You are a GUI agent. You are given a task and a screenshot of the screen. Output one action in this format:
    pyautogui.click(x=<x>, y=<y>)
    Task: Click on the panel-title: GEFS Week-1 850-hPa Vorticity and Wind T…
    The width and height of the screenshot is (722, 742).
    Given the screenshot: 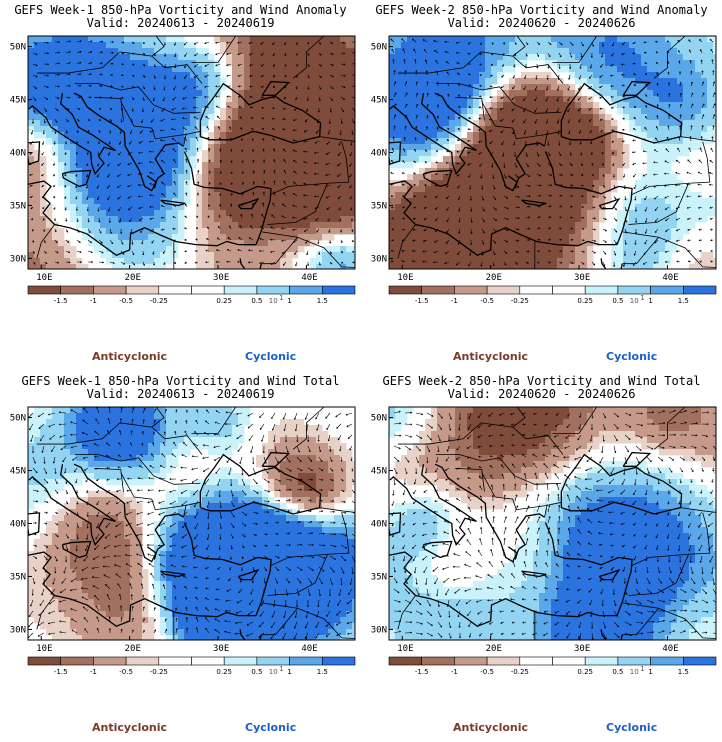 What is the action you would take?
    pyautogui.click(x=180, y=381)
    